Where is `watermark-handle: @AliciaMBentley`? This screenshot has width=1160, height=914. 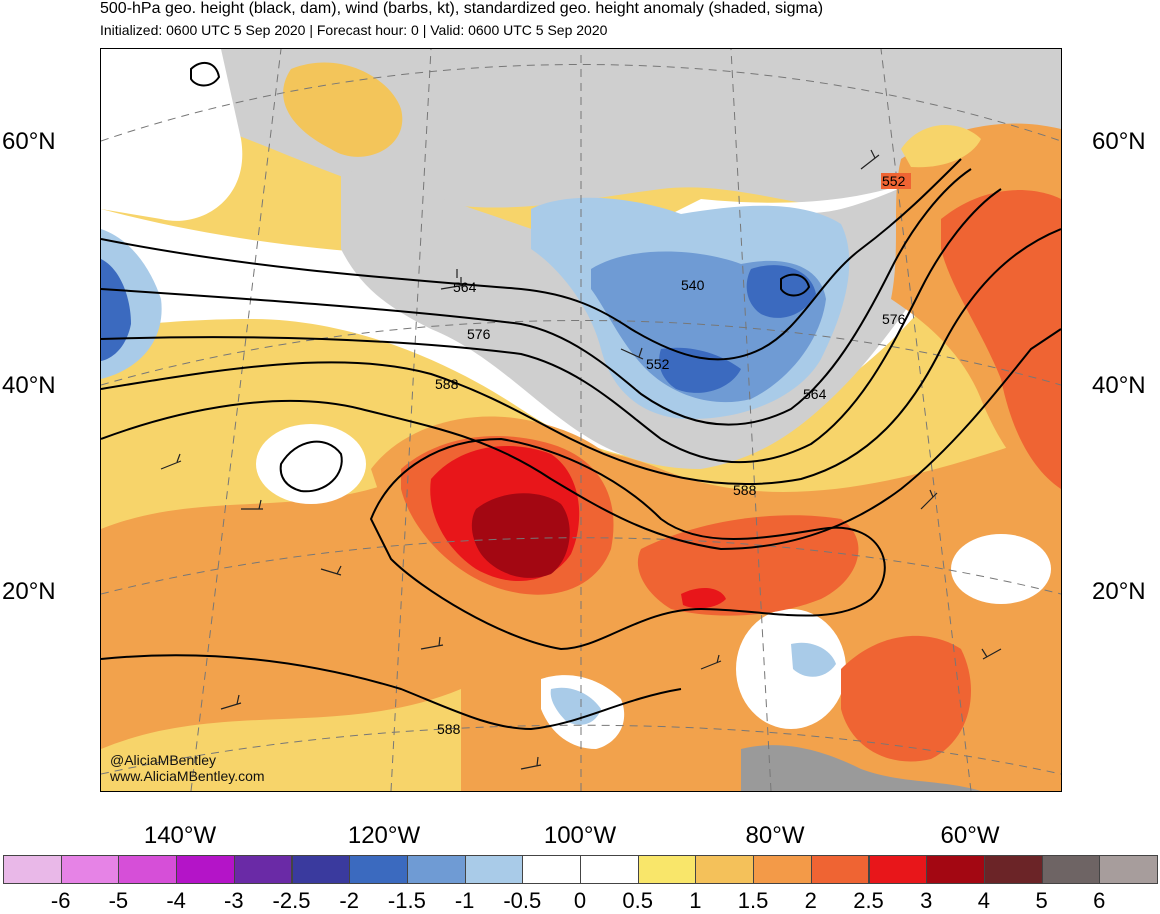
watermark-handle: @AliciaMBentley is located at coordinates (163, 760).